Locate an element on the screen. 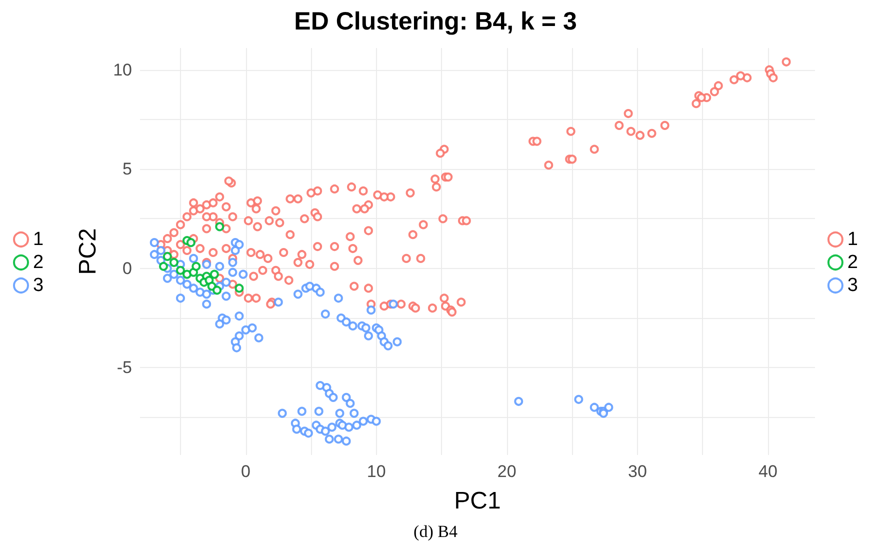 This screenshot has height=549, width=871. legend-label: 1 is located at coordinates (852, 239).